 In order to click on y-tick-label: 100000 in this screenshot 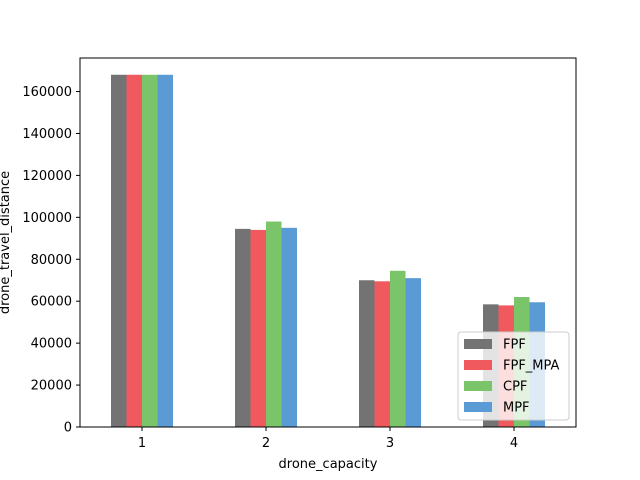, I will do `click(47, 218)`.